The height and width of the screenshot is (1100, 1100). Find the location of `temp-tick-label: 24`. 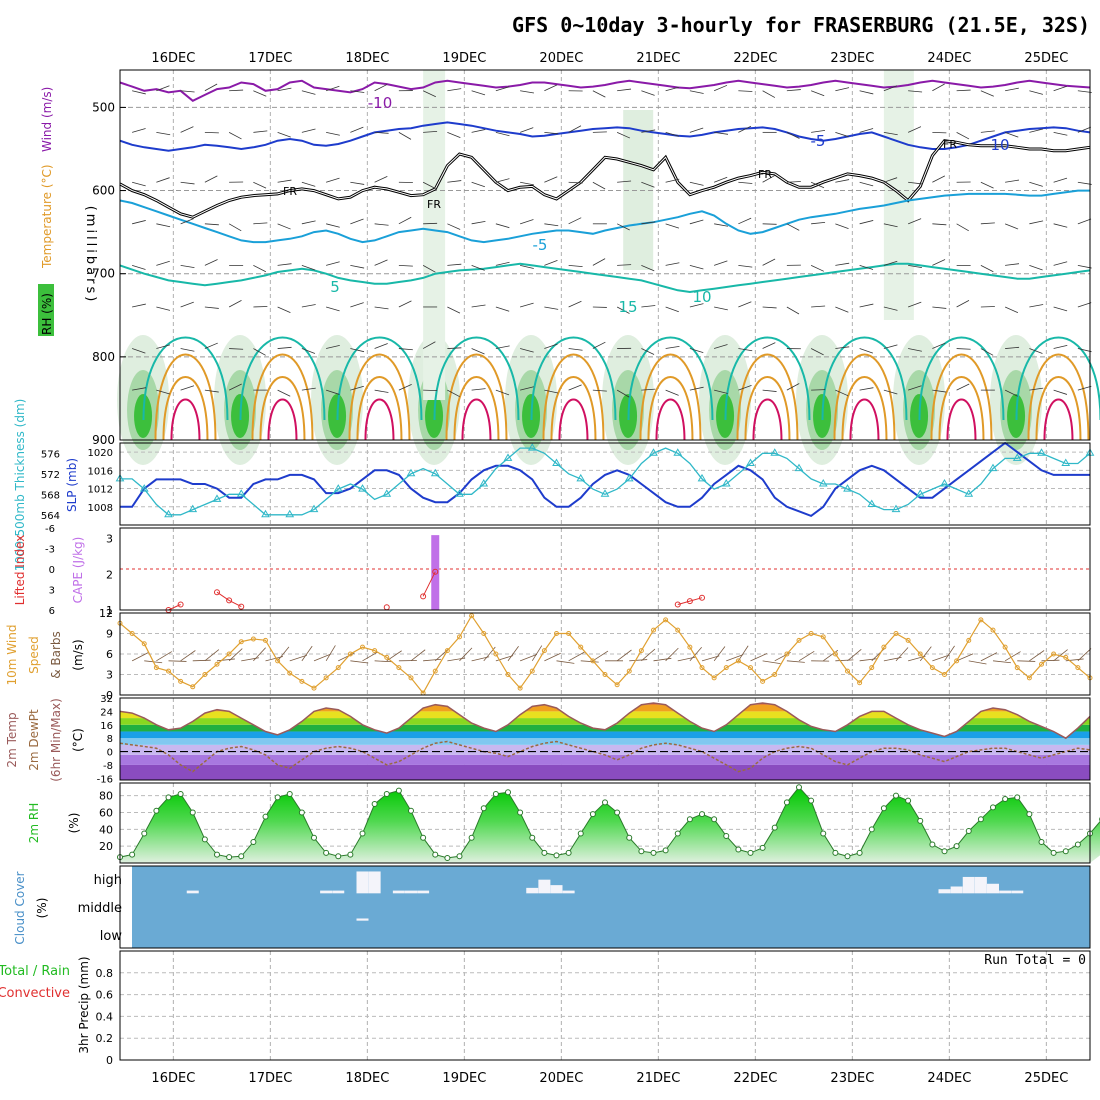

temp-tick-label: 24 is located at coordinates (106, 712).